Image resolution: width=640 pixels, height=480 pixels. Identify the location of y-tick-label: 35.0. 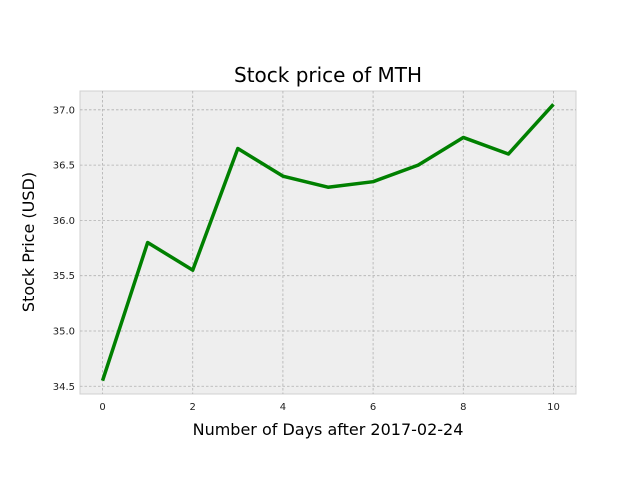
(64, 331).